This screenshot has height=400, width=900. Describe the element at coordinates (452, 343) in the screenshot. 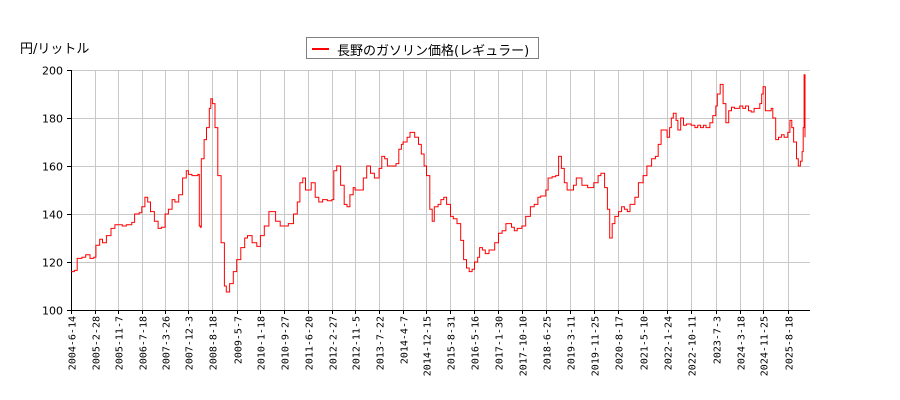

I see `x-tick-label: 2015-8-31` at that location.